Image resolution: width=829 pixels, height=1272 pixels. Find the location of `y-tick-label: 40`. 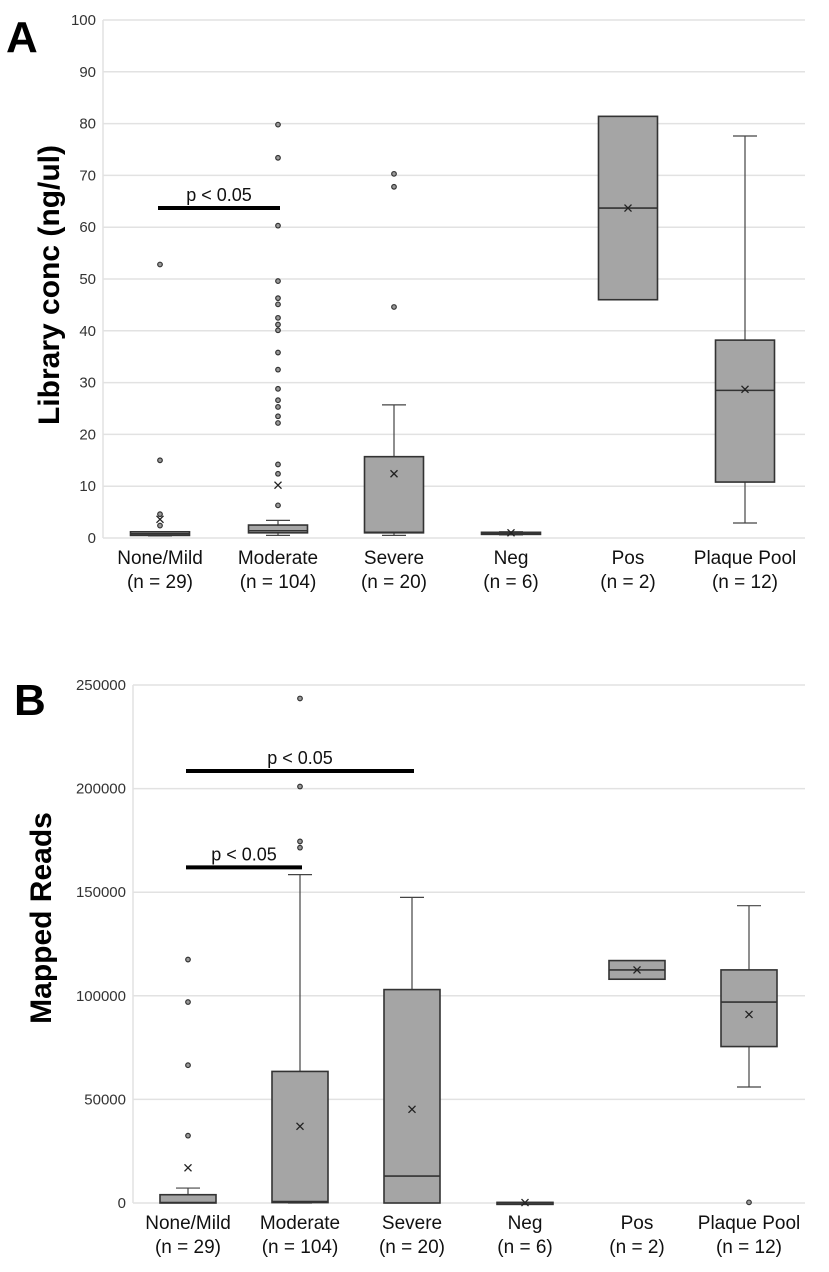

y-tick-label: 40 is located at coordinates (87, 331).